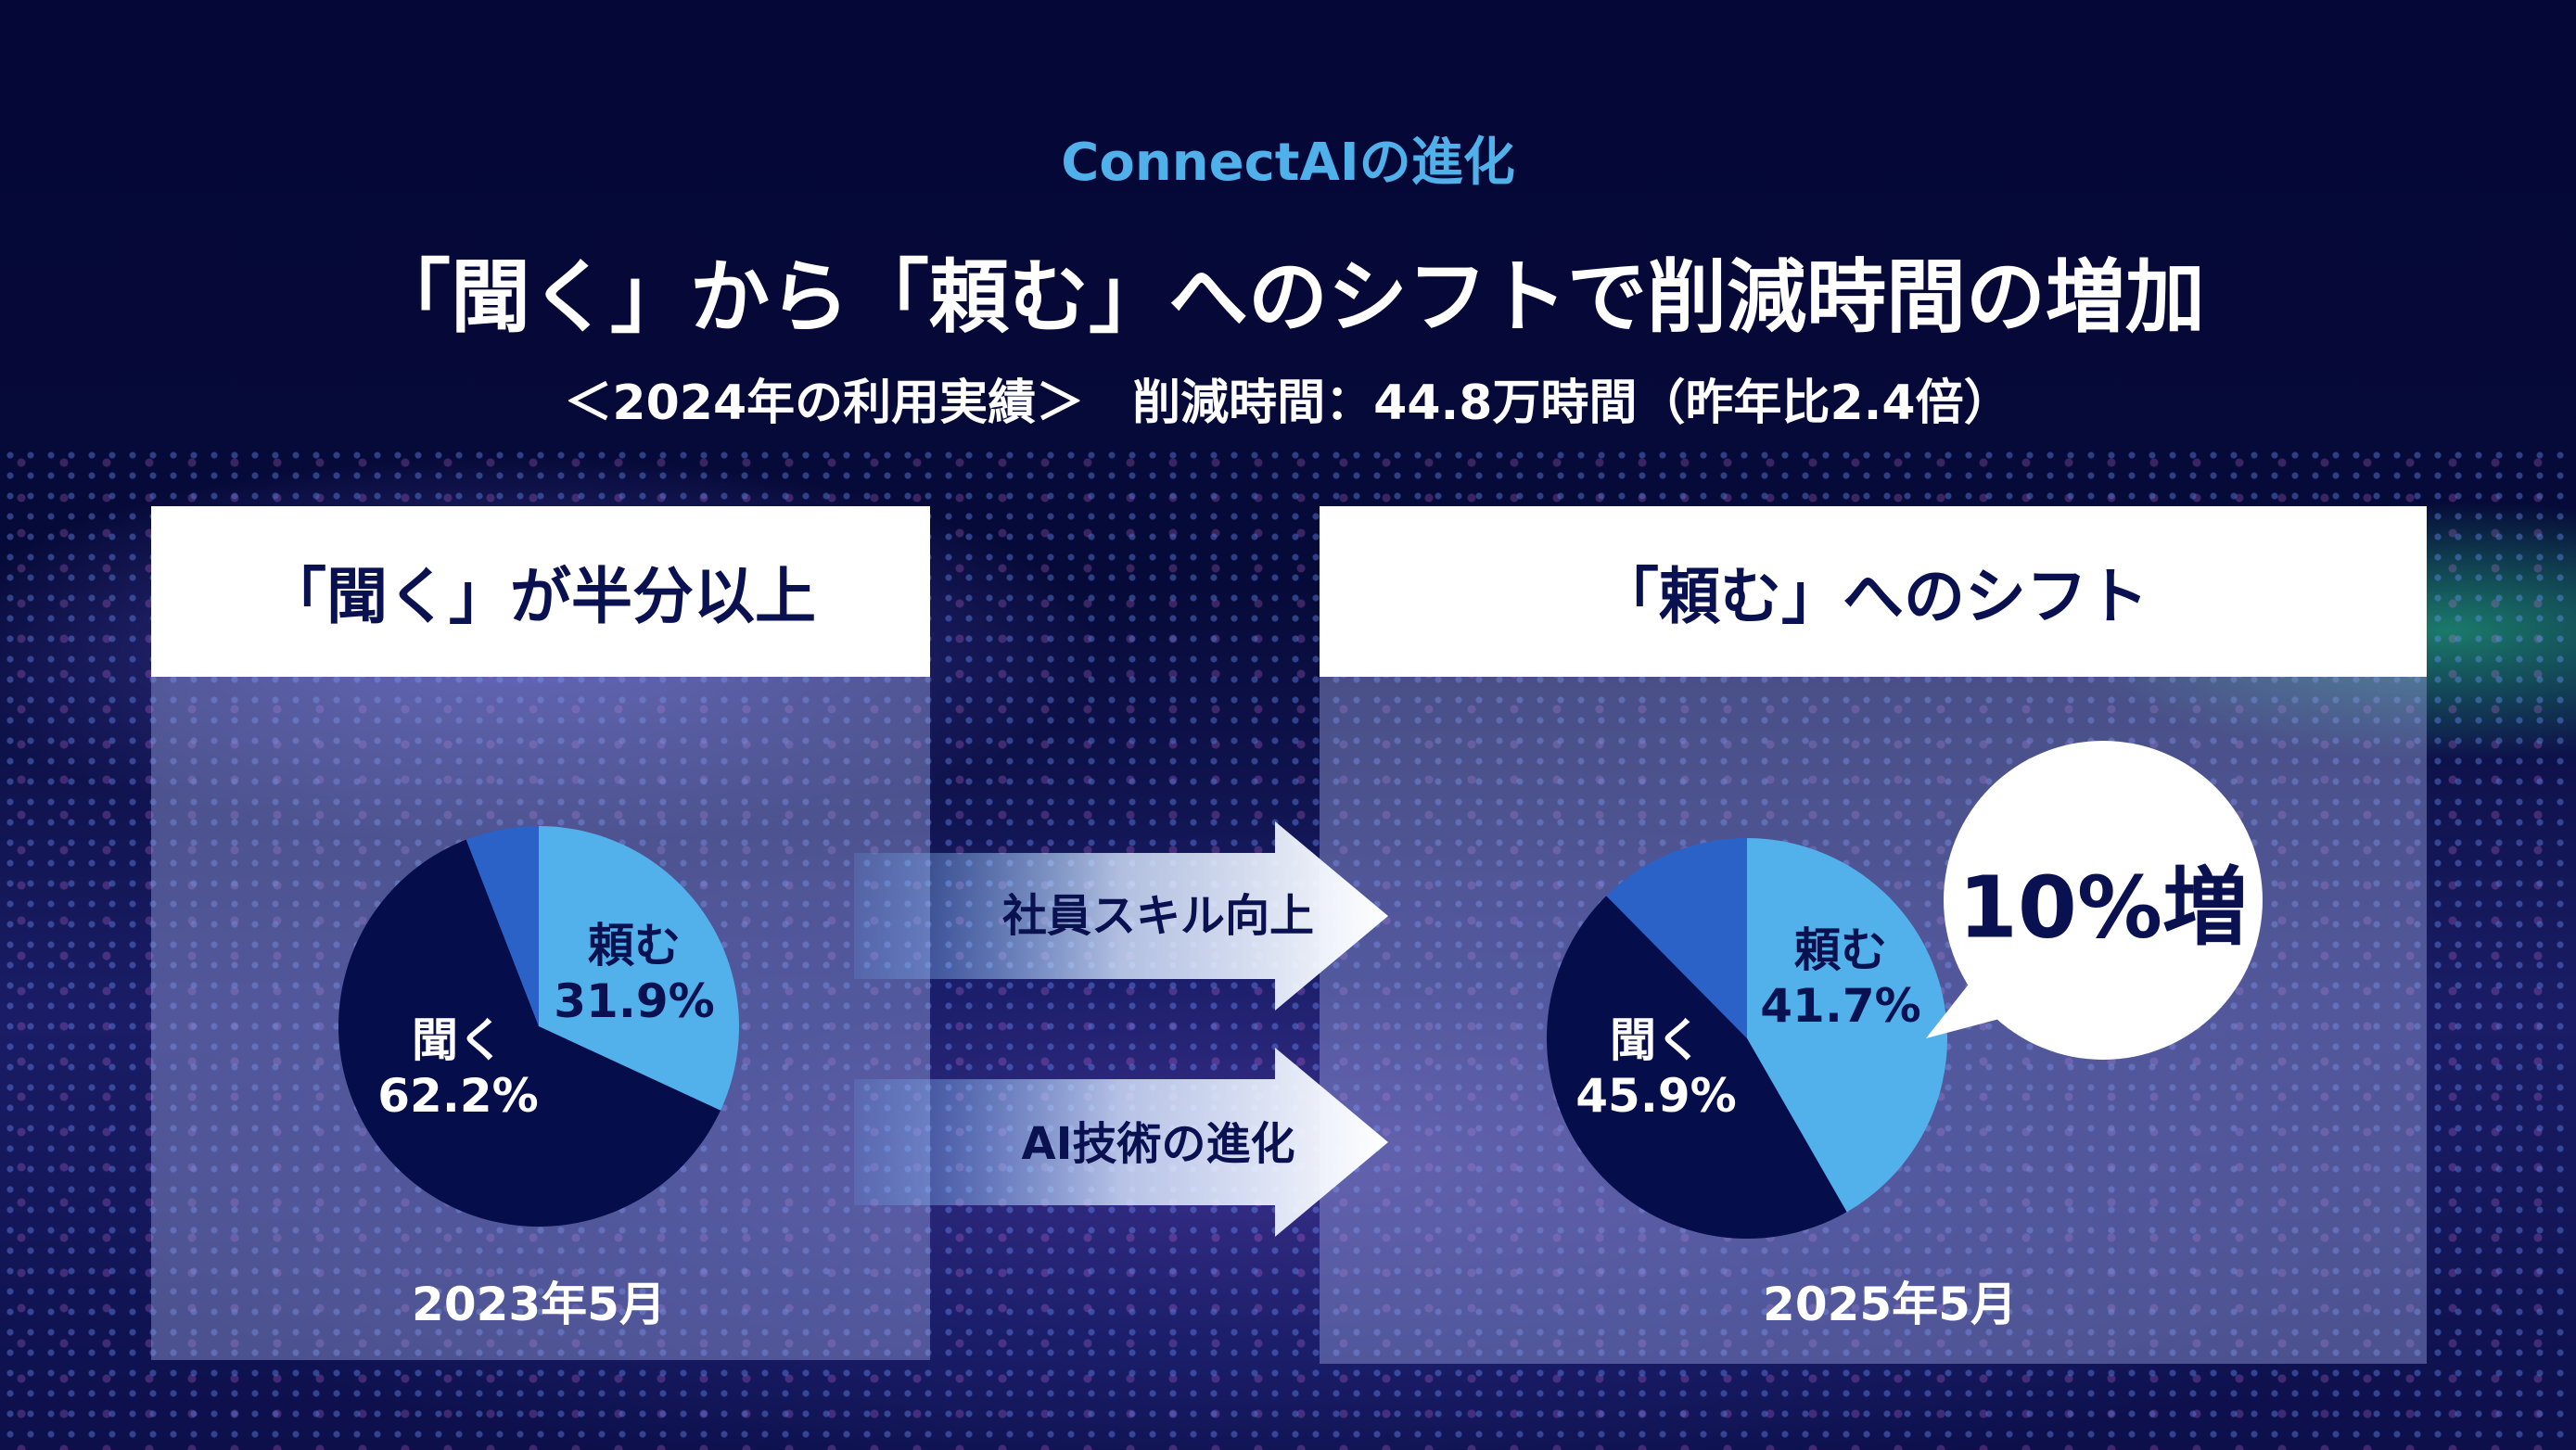 This screenshot has height=1450, width=2576. What do you see at coordinates (1873, 591) in the screenshot?
I see `right-panel-title: 「頼む」へのシフト` at bounding box center [1873, 591].